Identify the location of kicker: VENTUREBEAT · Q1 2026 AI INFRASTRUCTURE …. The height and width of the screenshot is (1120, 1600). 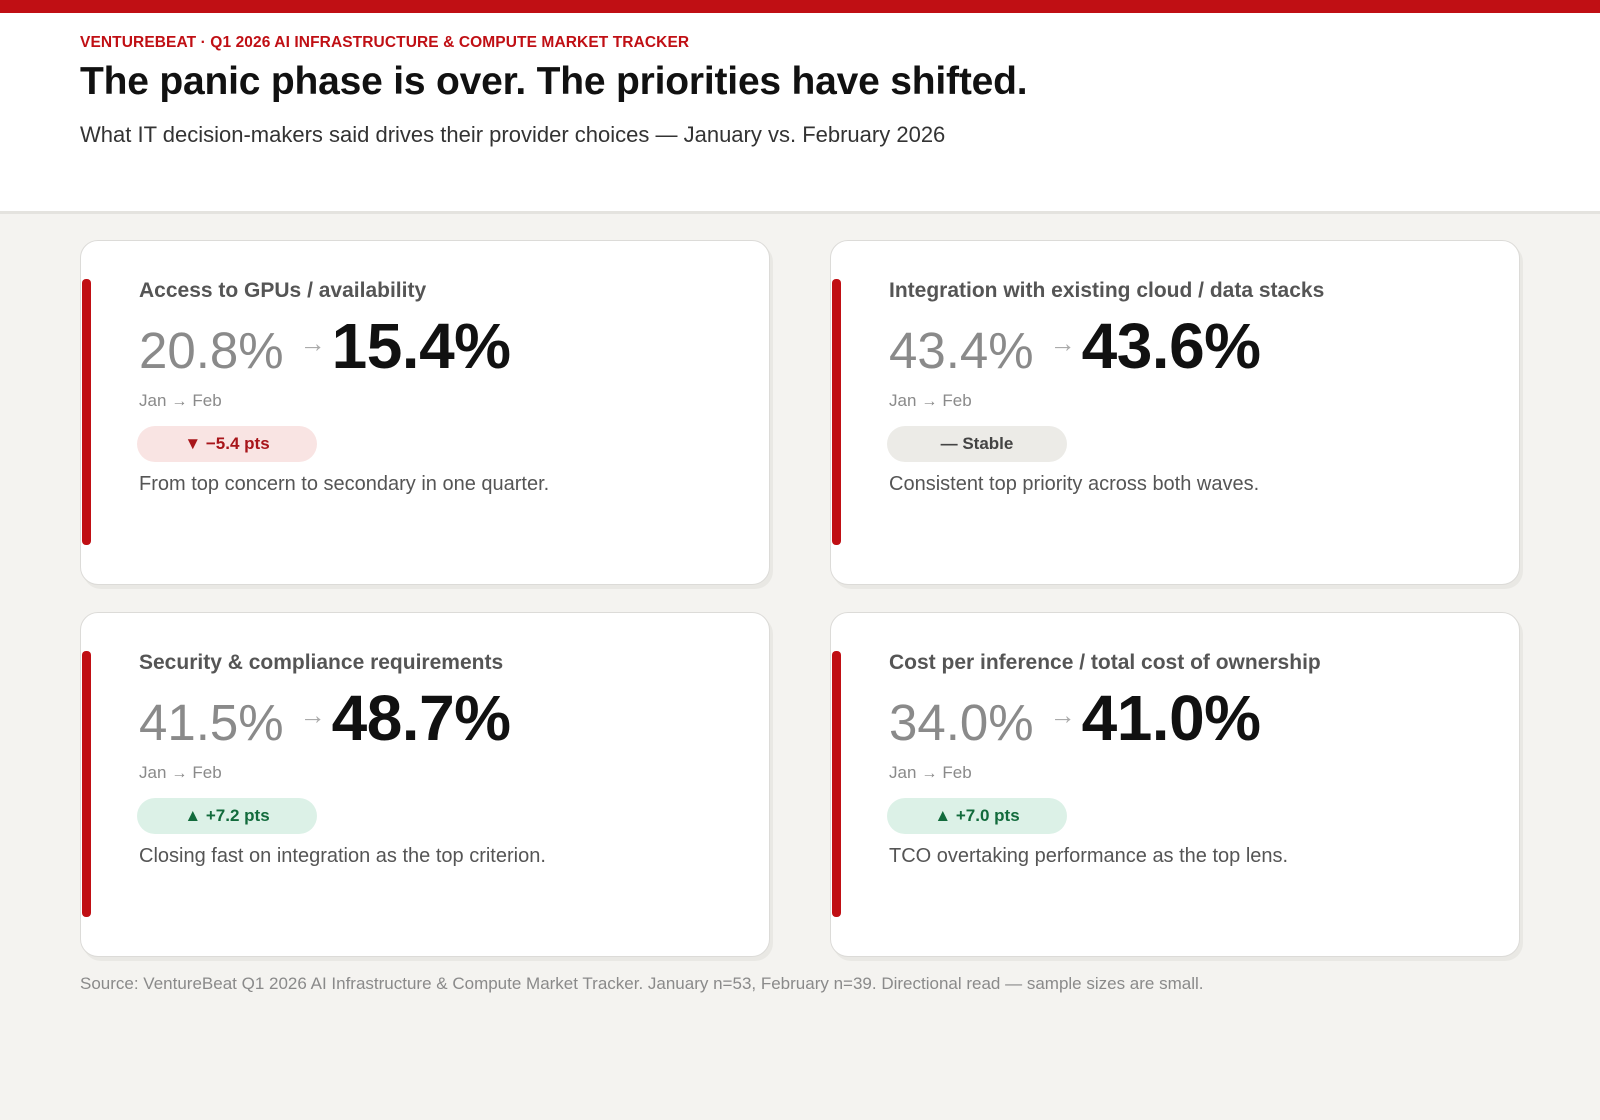
(385, 42).